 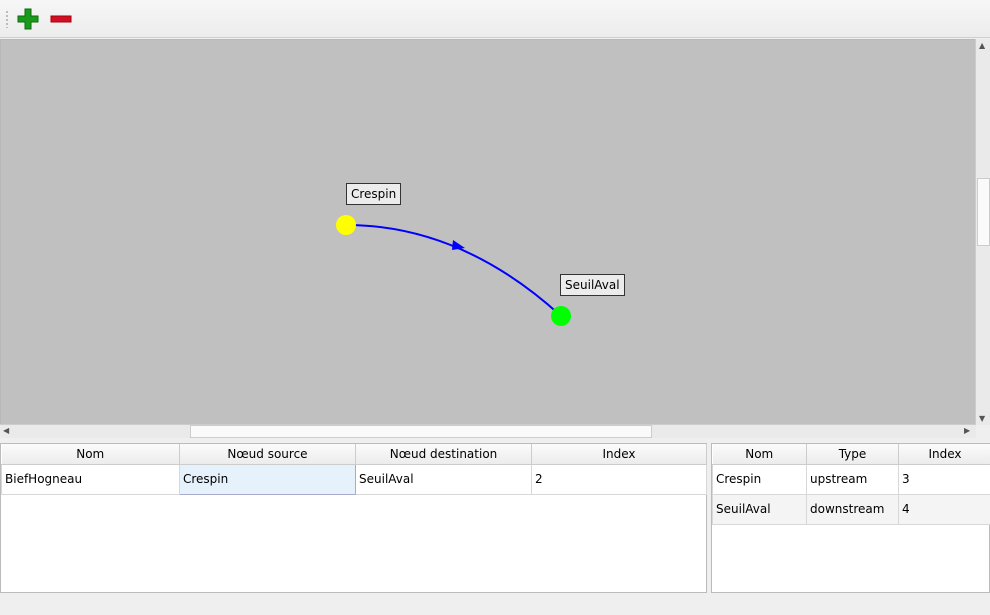 I want to click on node-seuilaval, so click(x=561, y=316).